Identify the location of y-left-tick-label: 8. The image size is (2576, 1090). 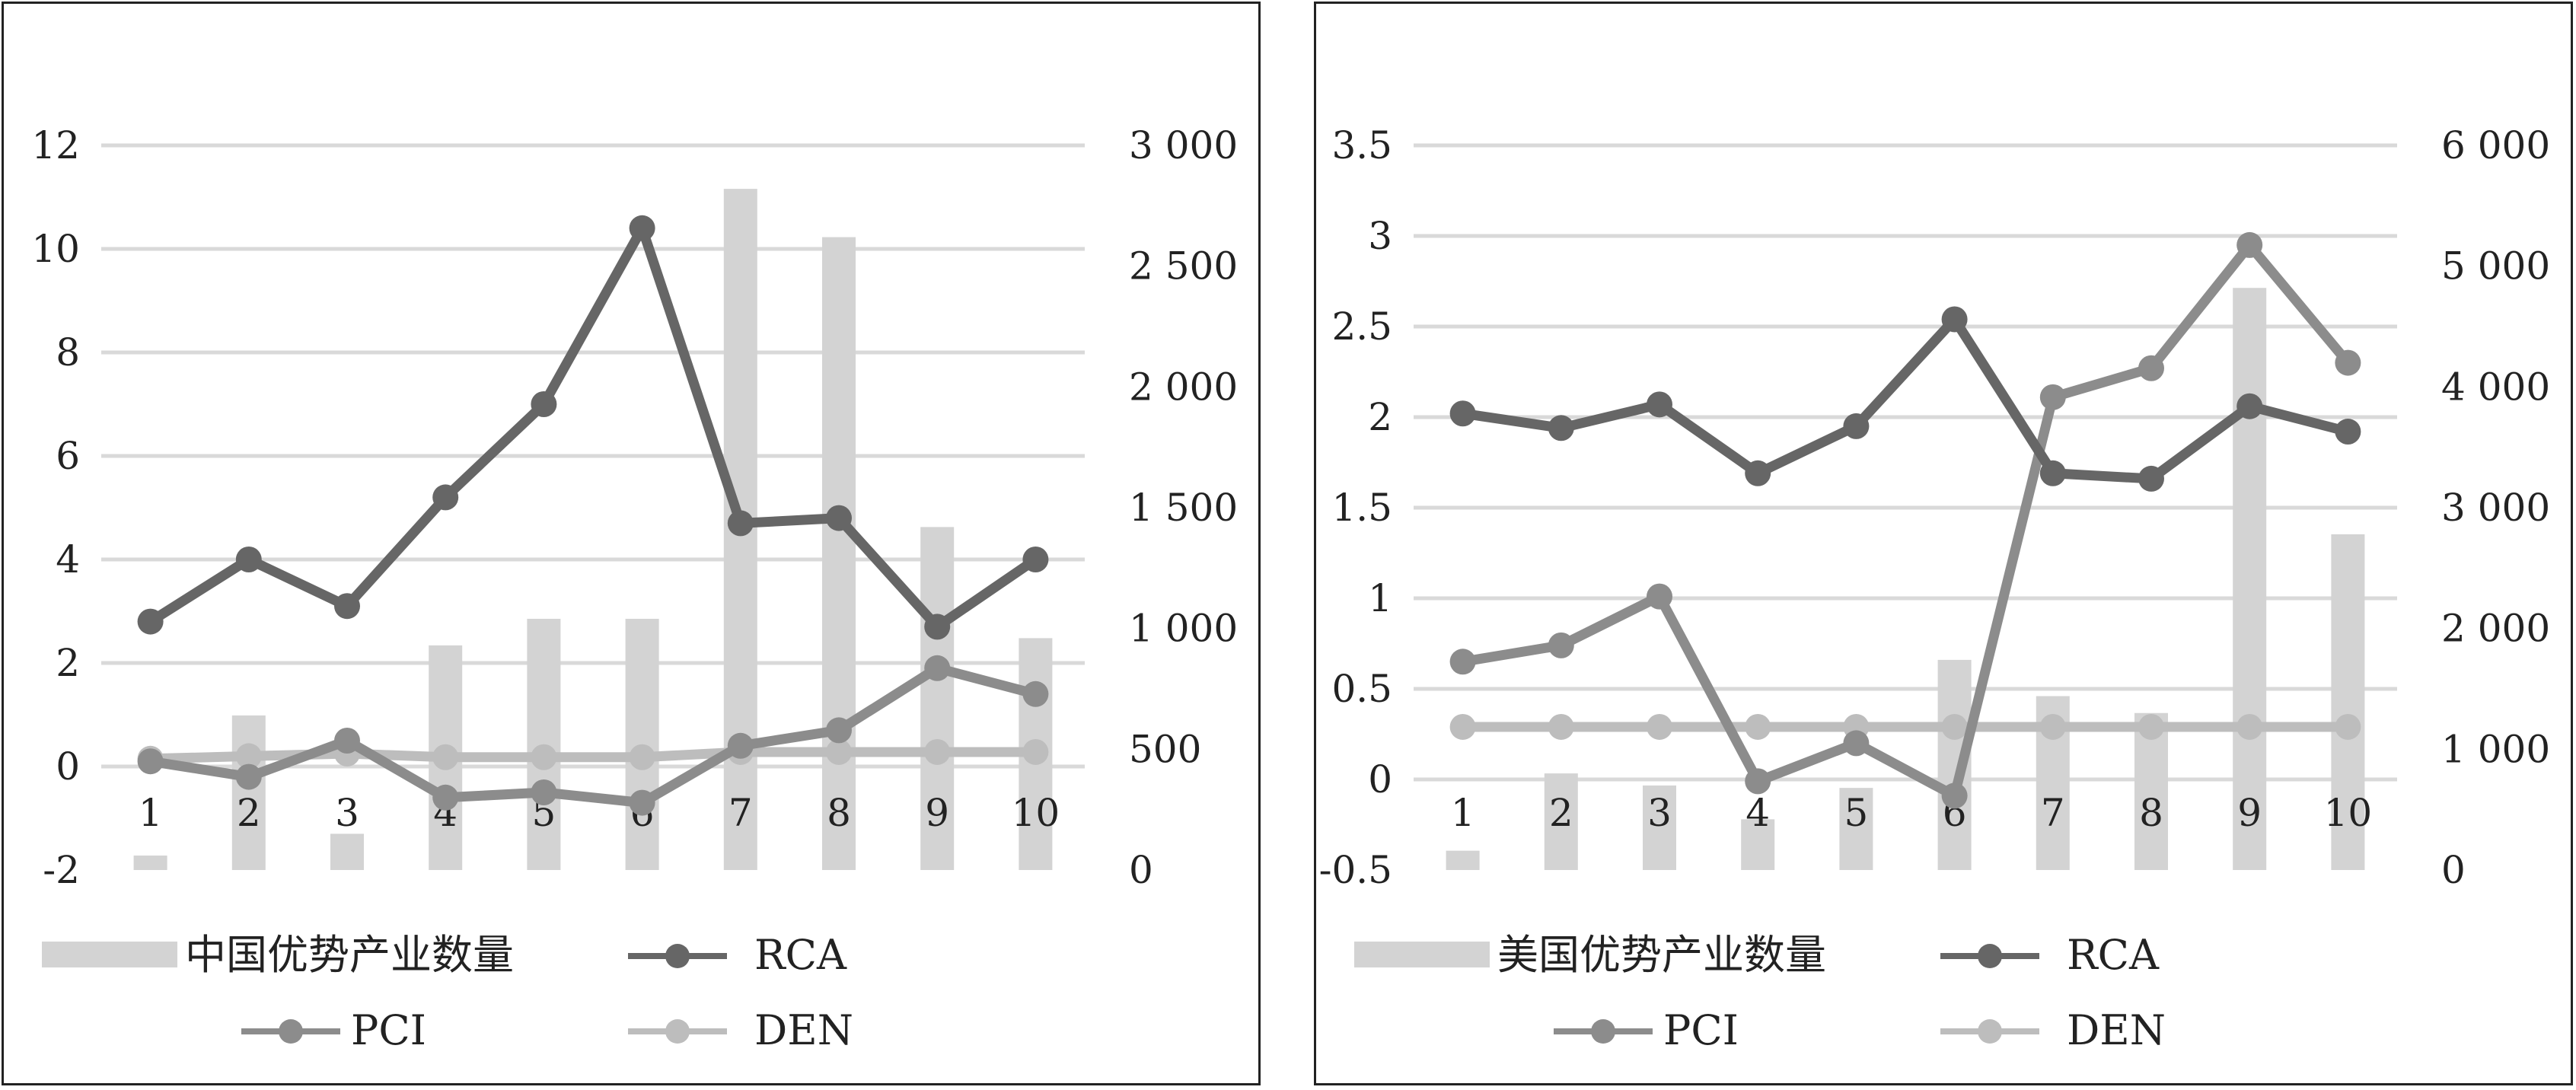
(68, 352).